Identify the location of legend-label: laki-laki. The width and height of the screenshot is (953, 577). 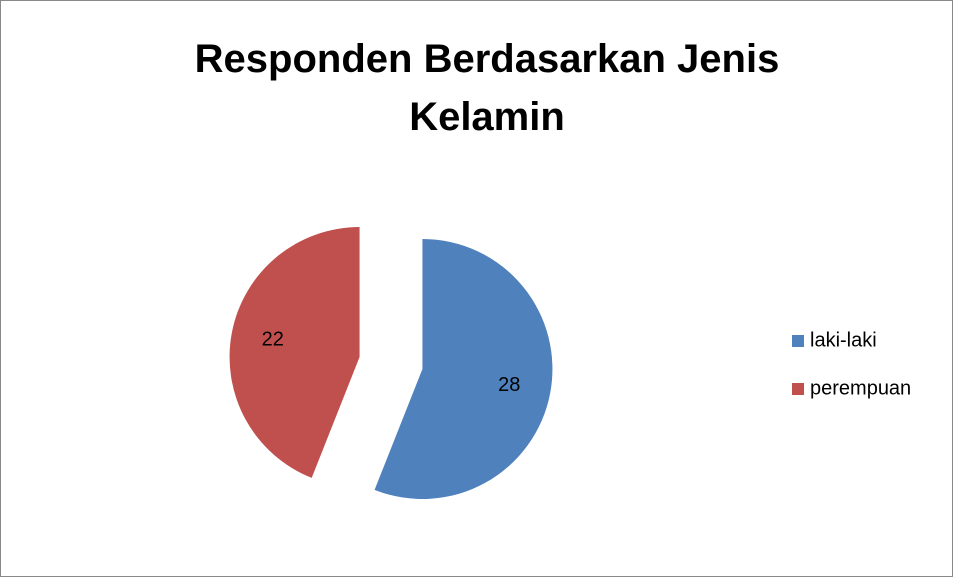
(843, 340).